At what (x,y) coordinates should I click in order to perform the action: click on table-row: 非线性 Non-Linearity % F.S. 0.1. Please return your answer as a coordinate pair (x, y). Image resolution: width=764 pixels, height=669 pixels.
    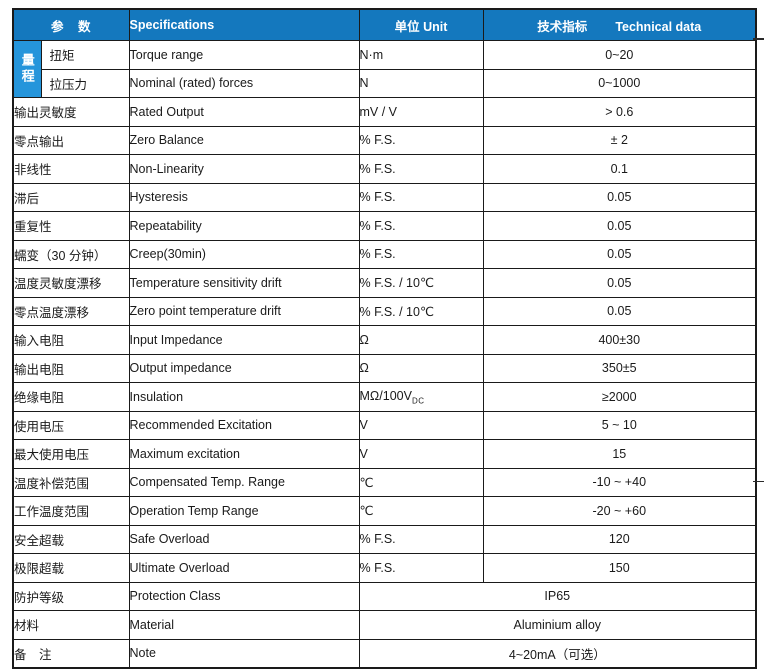
    Looking at the image, I should click on (384, 169).